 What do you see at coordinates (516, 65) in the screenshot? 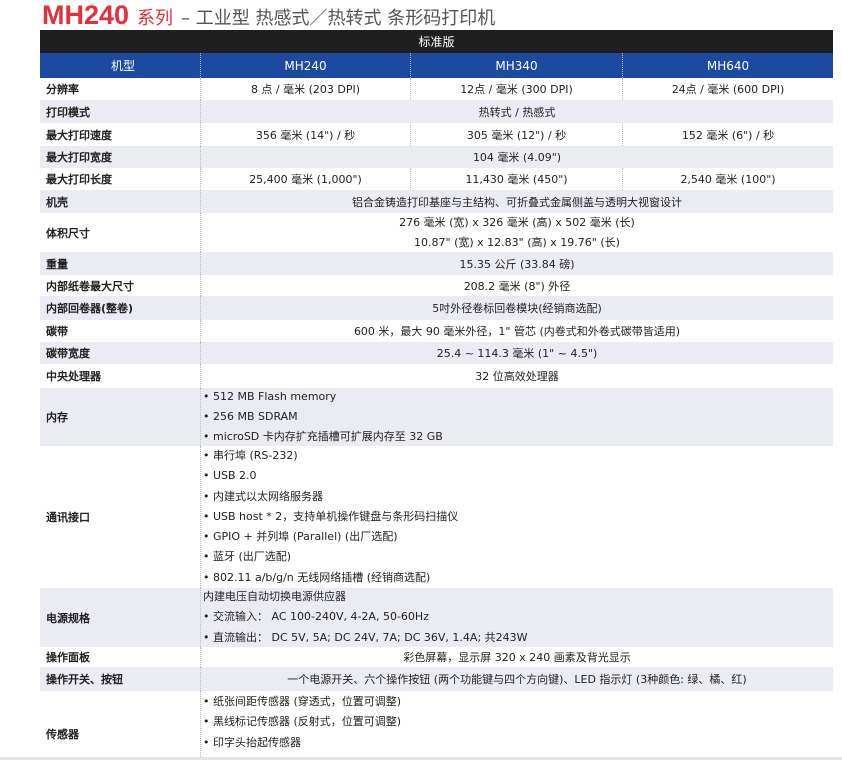
I see `header-model: MH340` at bounding box center [516, 65].